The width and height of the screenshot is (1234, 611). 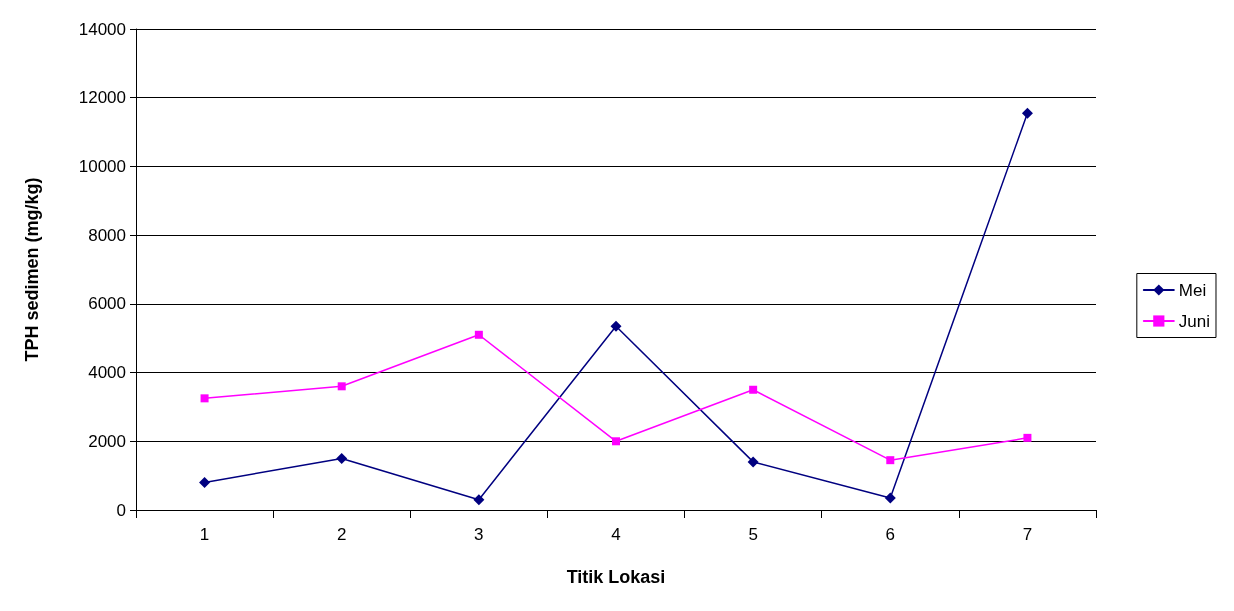 I want to click on y-axis-title: TPH sedimen (mg/kg), so click(x=32, y=269).